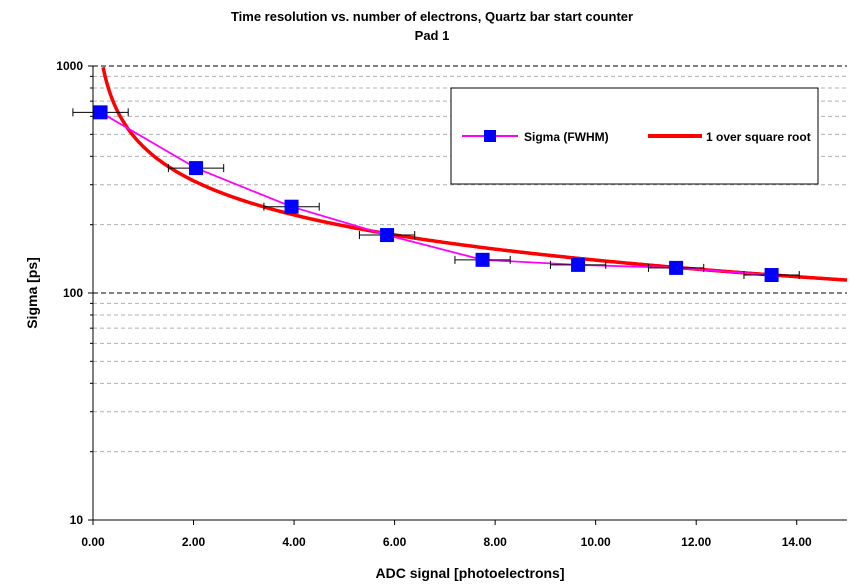 This screenshot has height=586, width=851. What do you see at coordinates (32, 293) in the screenshot?
I see `y-axis-label: Sigma [ps]` at bounding box center [32, 293].